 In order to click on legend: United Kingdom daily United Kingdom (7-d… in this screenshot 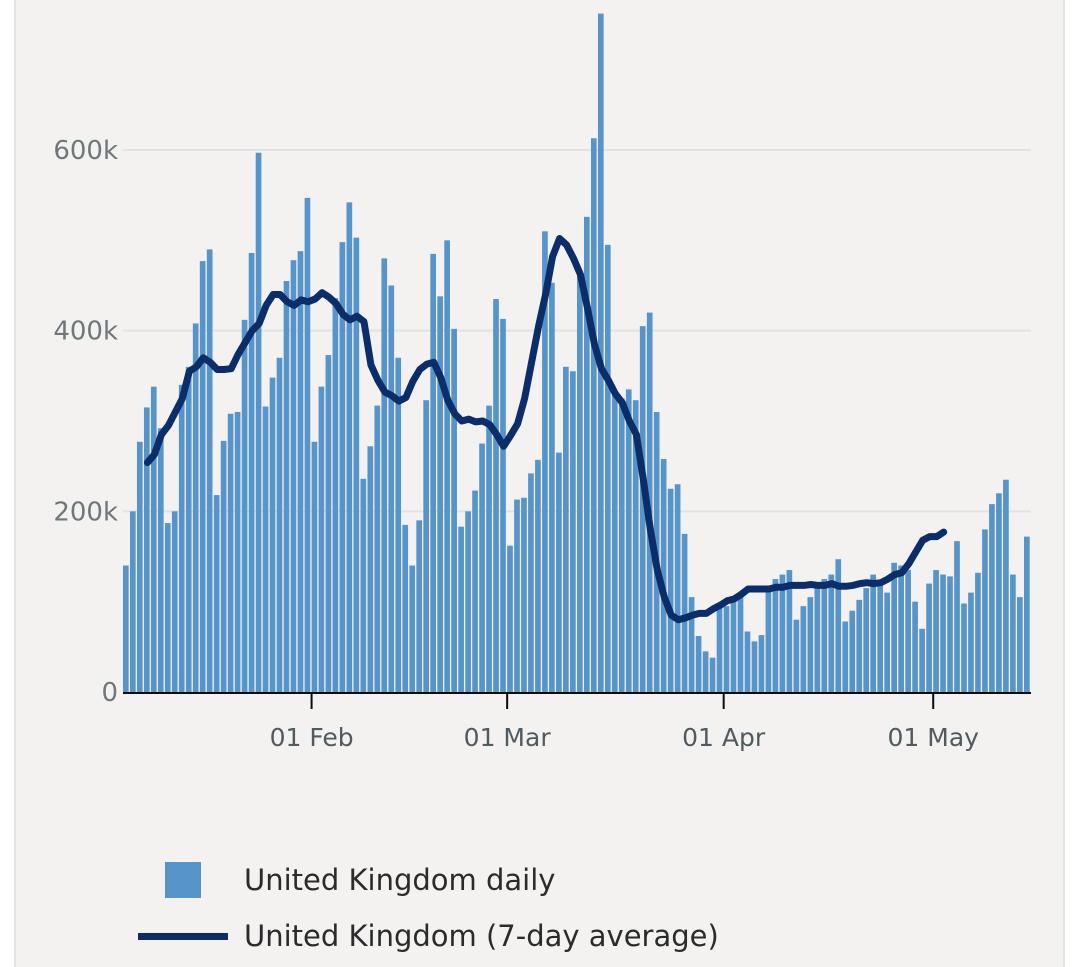, I will do `click(424, 908)`.